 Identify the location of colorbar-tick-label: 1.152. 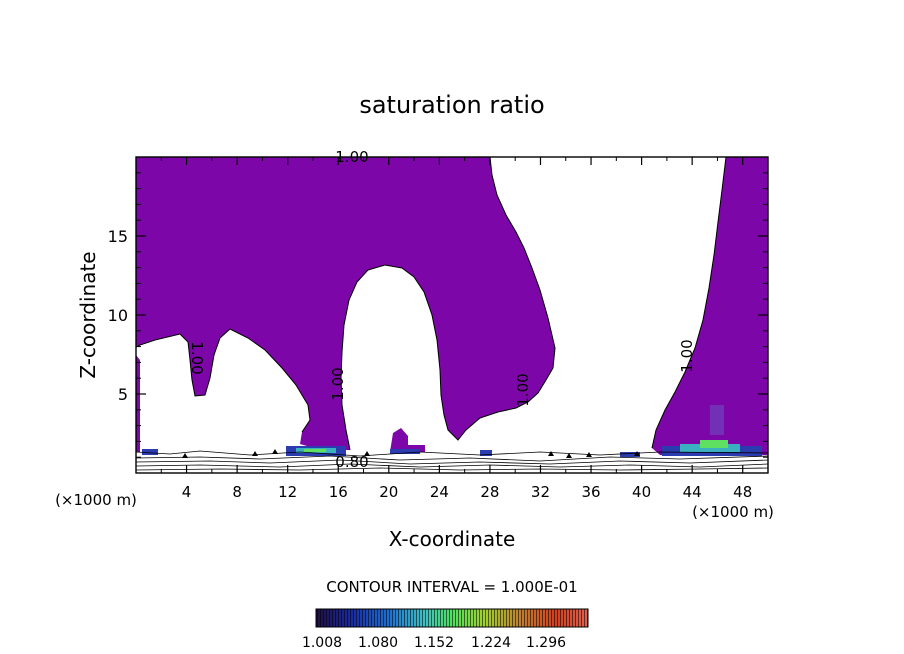
(434, 643).